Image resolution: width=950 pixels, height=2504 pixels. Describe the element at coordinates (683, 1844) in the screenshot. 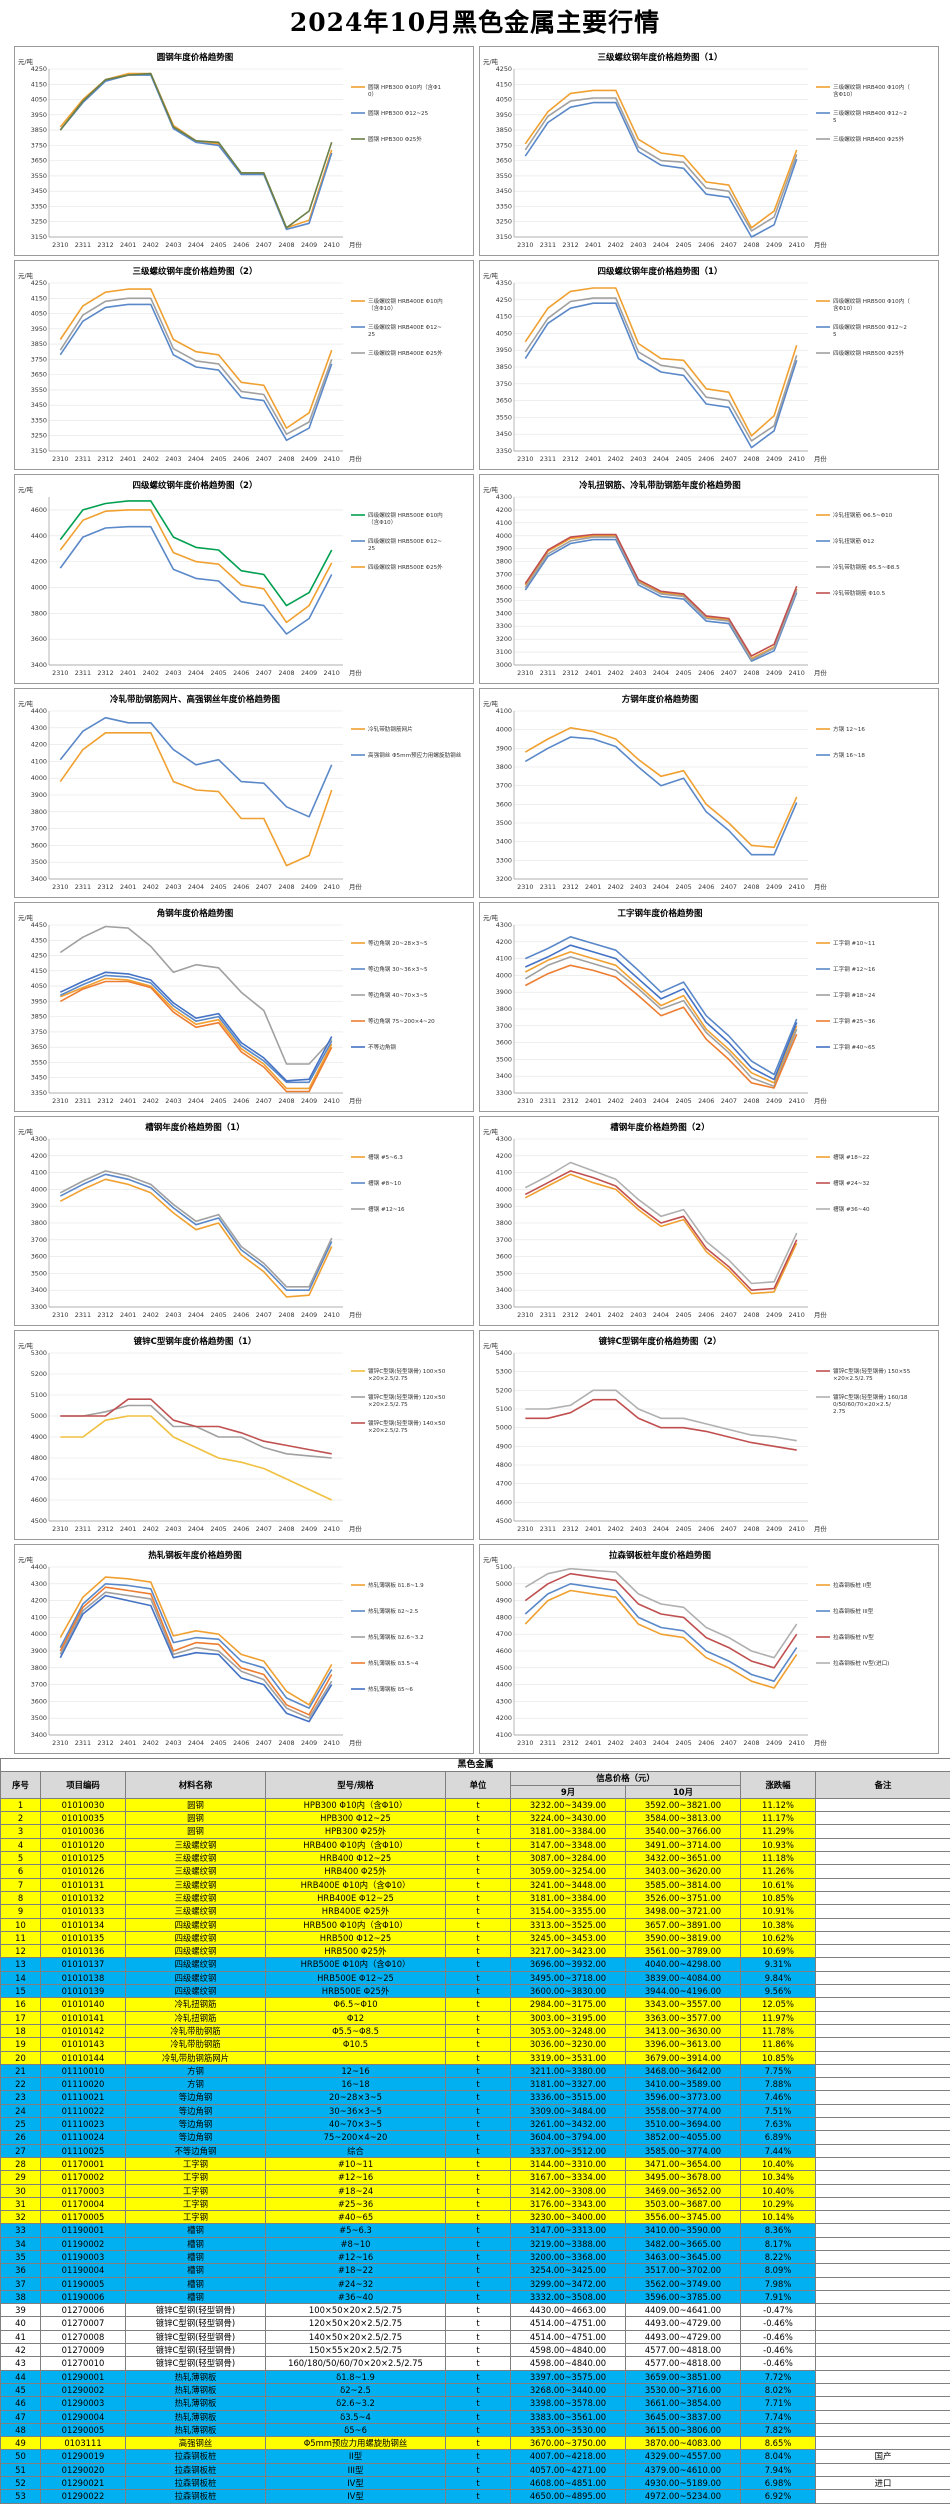

I see `cell-price-oct: 3491.00~3714.00` at that location.